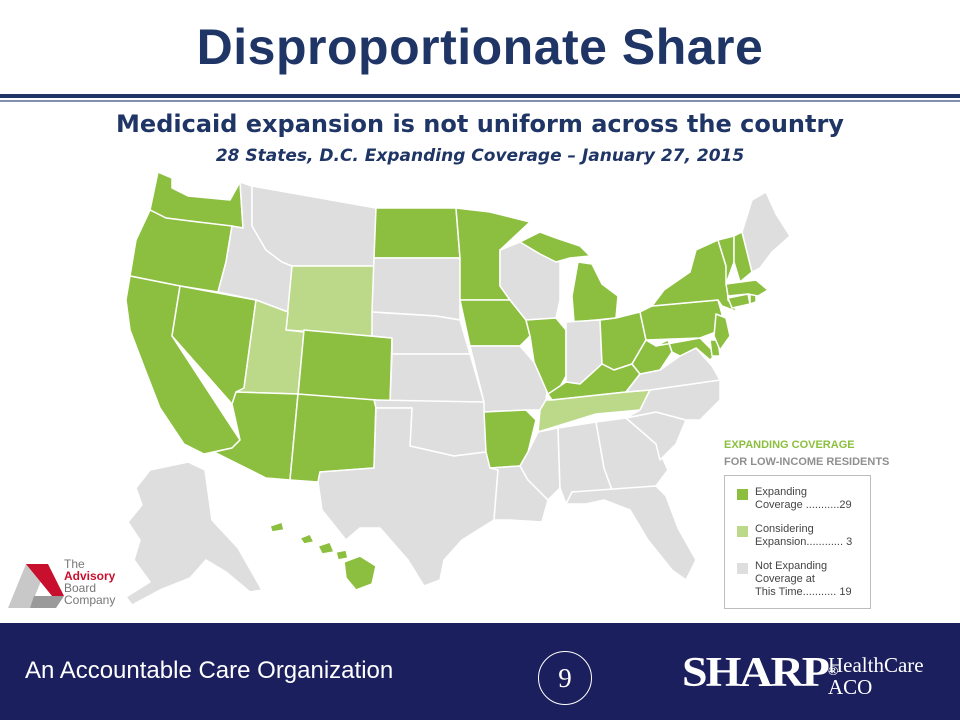 Image resolution: width=960 pixels, height=720 pixels. Describe the element at coordinates (90, 600) in the screenshot. I see `advisory-logo-line4: Company` at that location.